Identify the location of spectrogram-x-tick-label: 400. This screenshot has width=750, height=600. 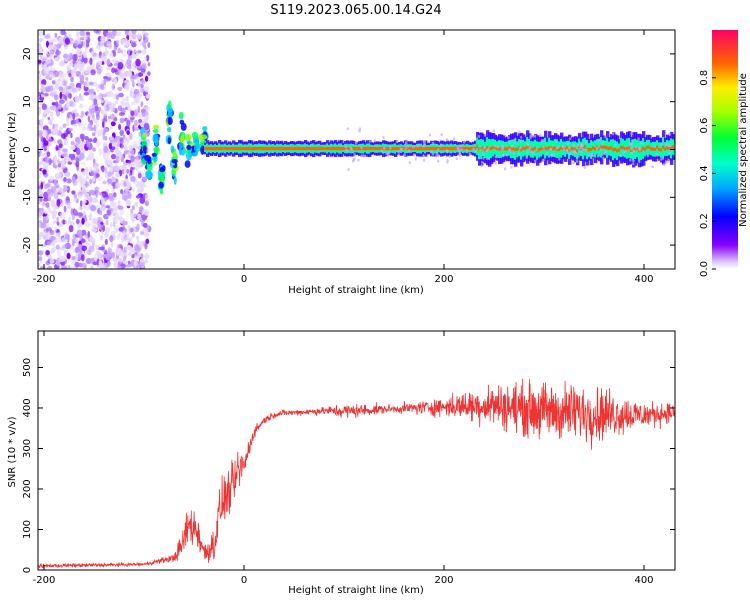
(643, 279).